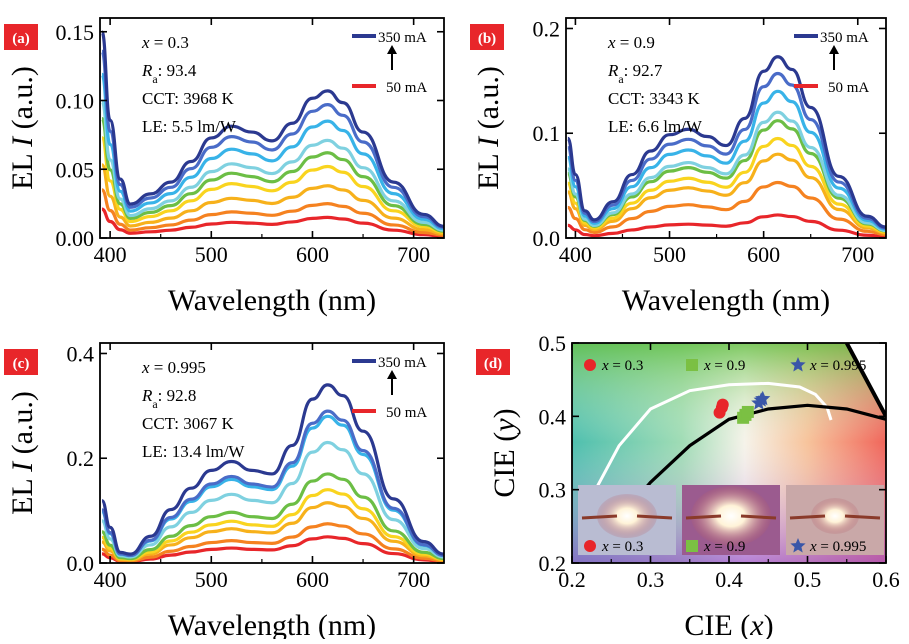 The height and width of the screenshot is (644, 909). I want to click on panel-label: (a), so click(21, 39).